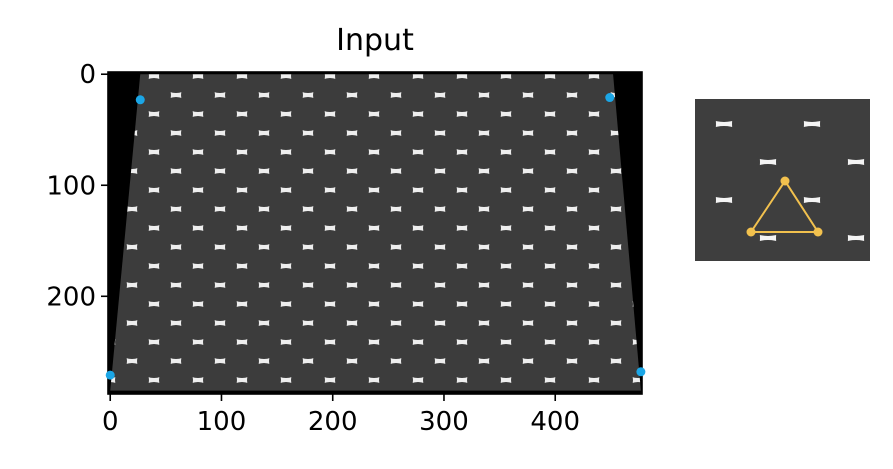  Describe the element at coordinates (110, 422) in the screenshot. I see `x-tick-label: 0` at that location.